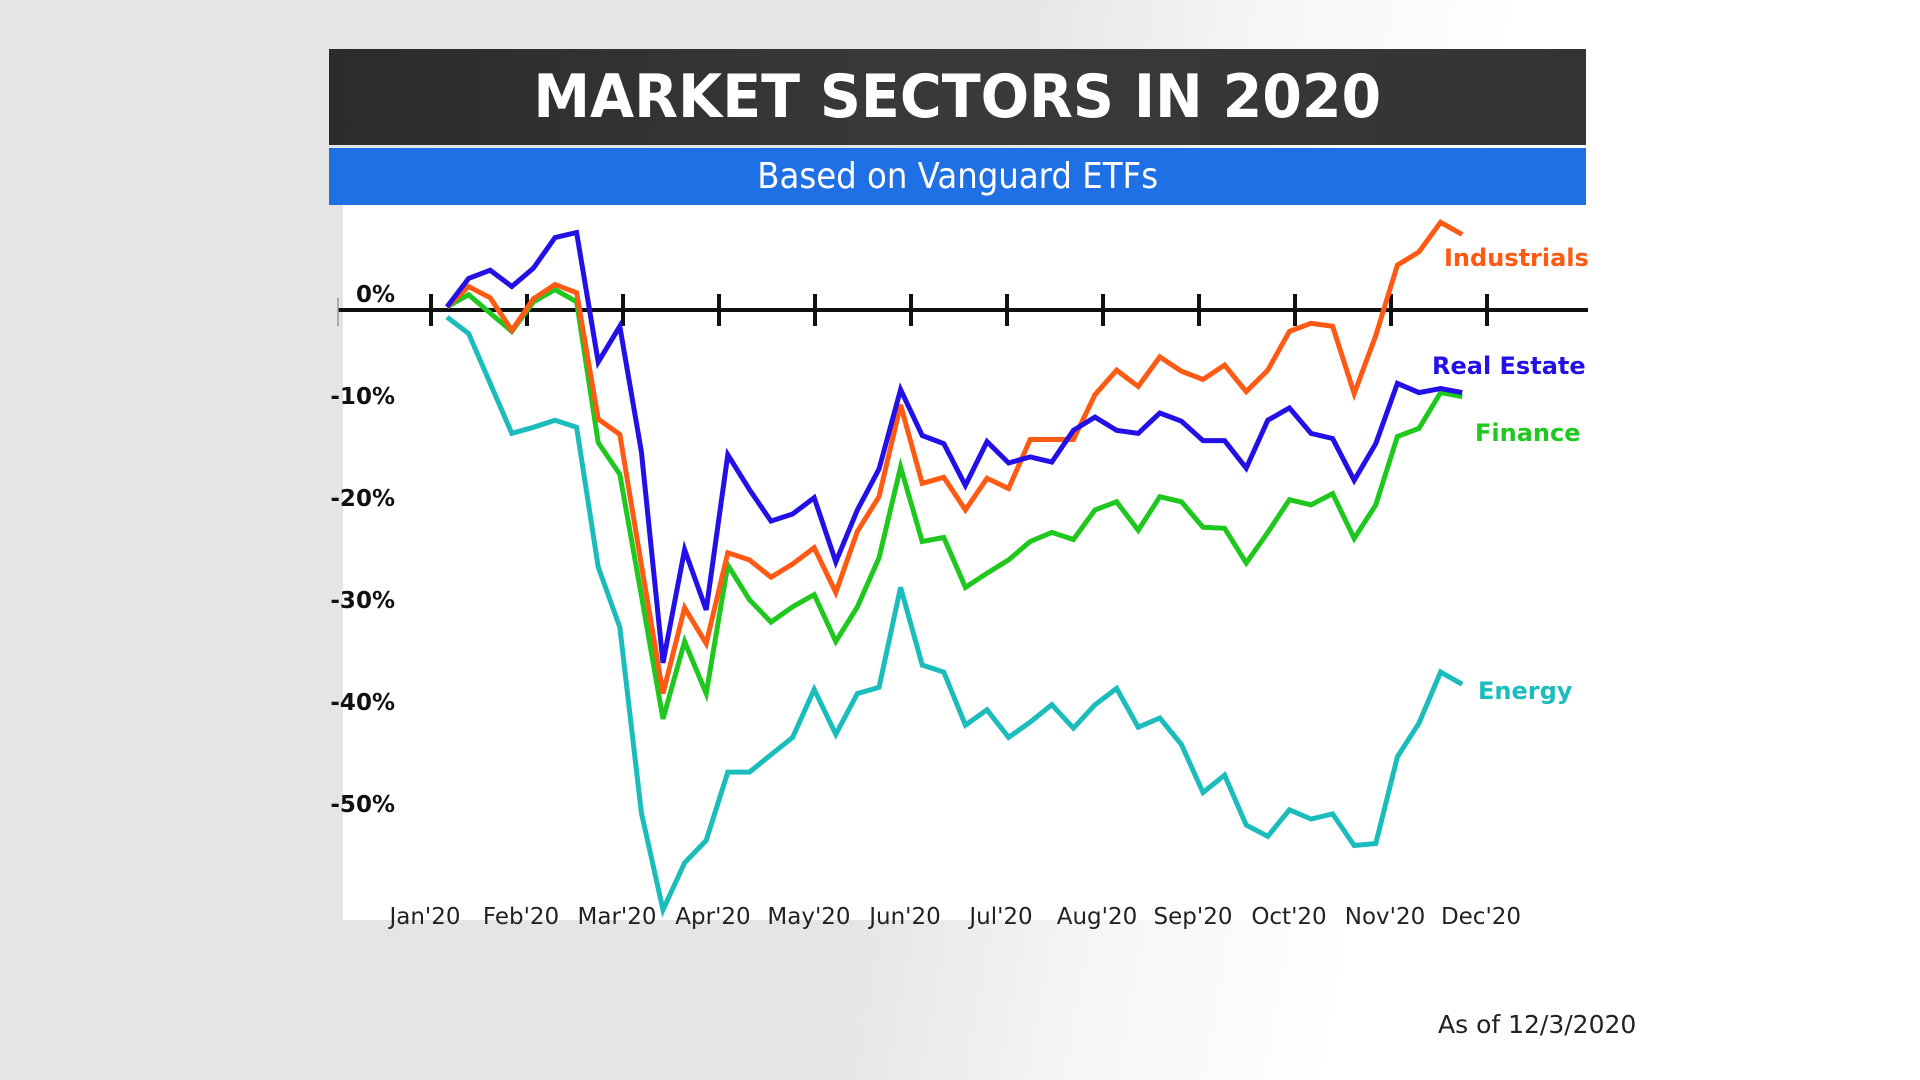 The image size is (1920, 1080). What do you see at coordinates (1193, 917) in the screenshot?
I see `x-tick-label: Sep'20` at bounding box center [1193, 917].